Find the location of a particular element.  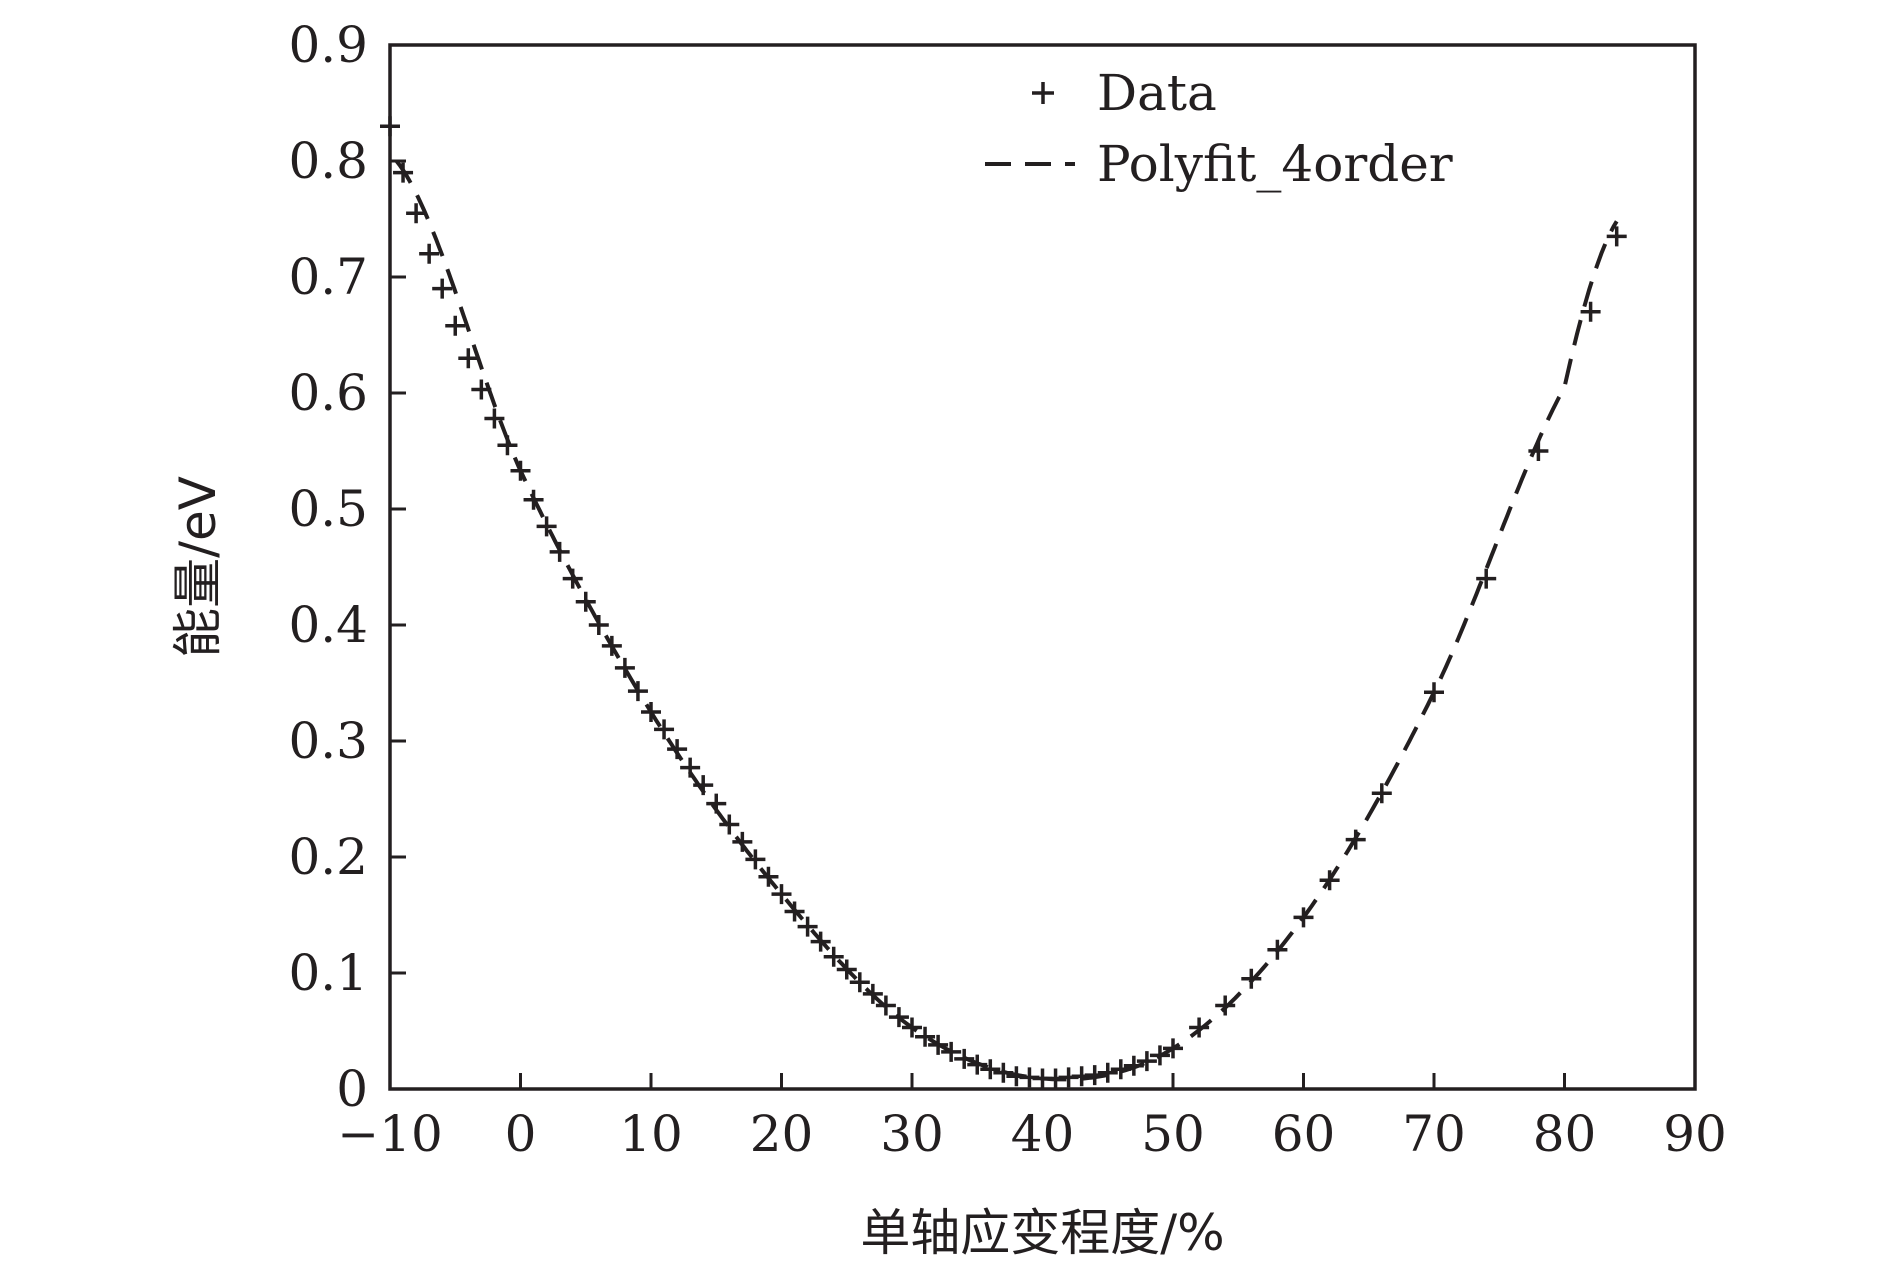

x-tick-label: 0 is located at coordinates (521, 1134).